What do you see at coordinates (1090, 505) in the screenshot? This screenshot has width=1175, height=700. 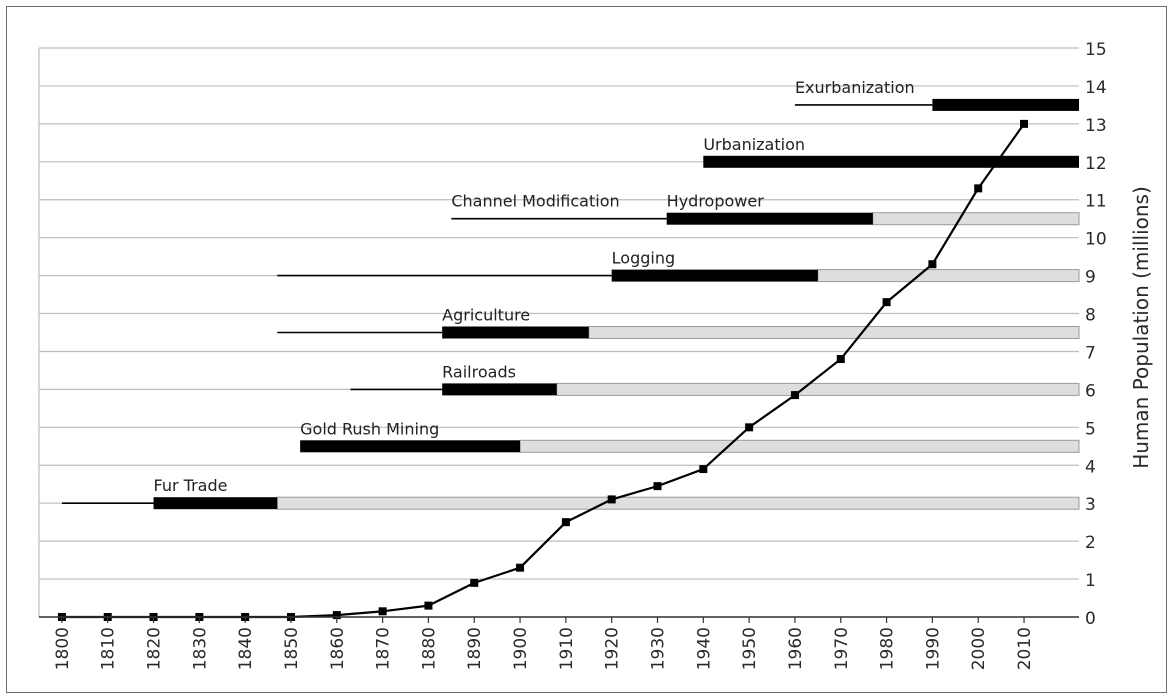 I see `y-tick-label-3: 3` at bounding box center [1090, 505].